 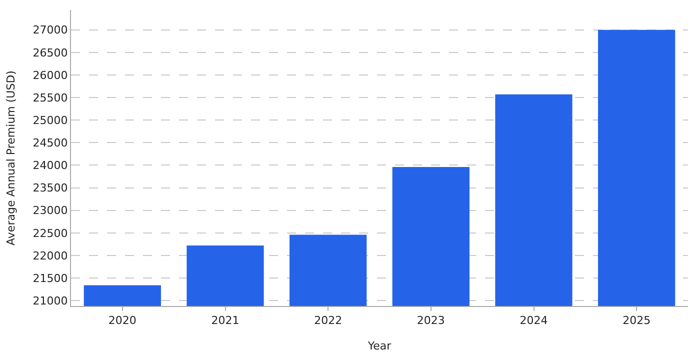 What do you see at coordinates (11, 158) in the screenshot?
I see `y-axis-title: Average Annual Premium (USD)` at bounding box center [11, 158].